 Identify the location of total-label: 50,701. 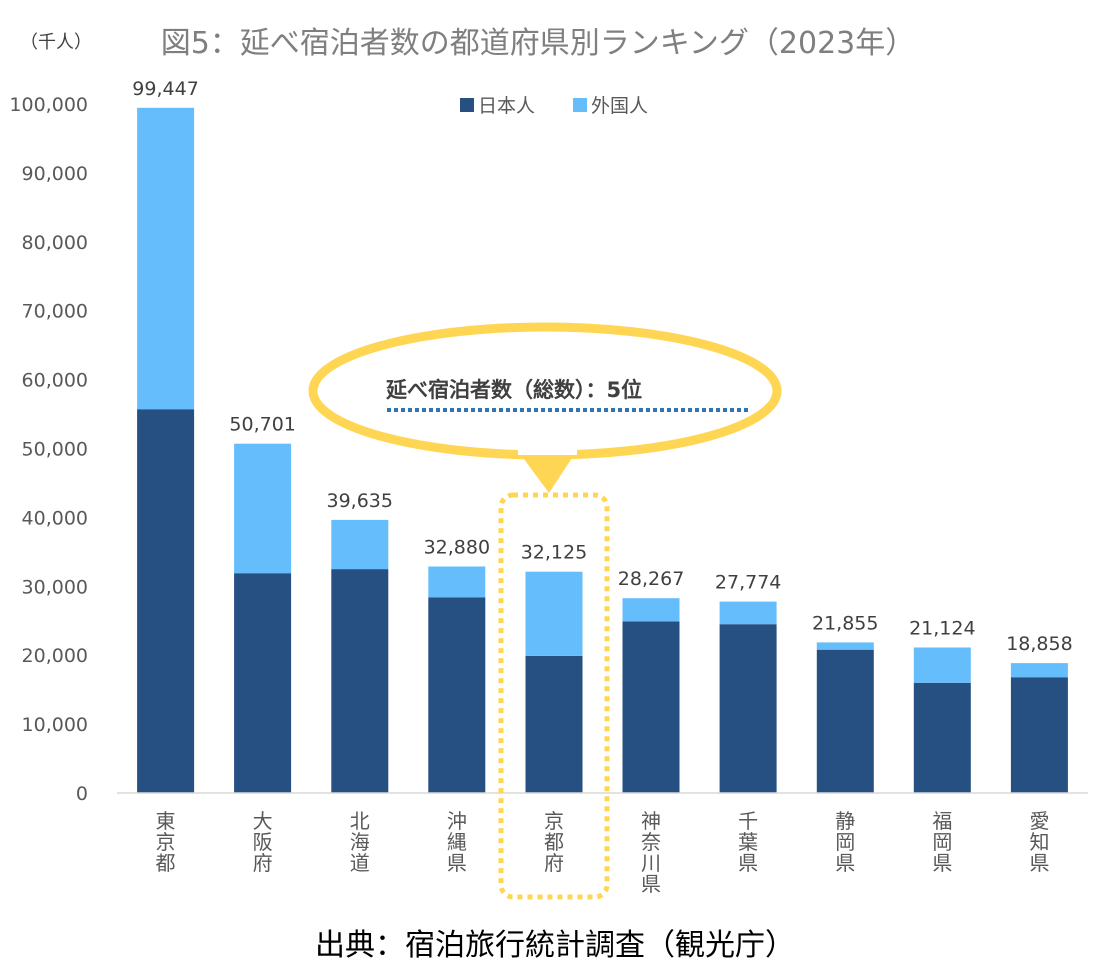
(262, 425).